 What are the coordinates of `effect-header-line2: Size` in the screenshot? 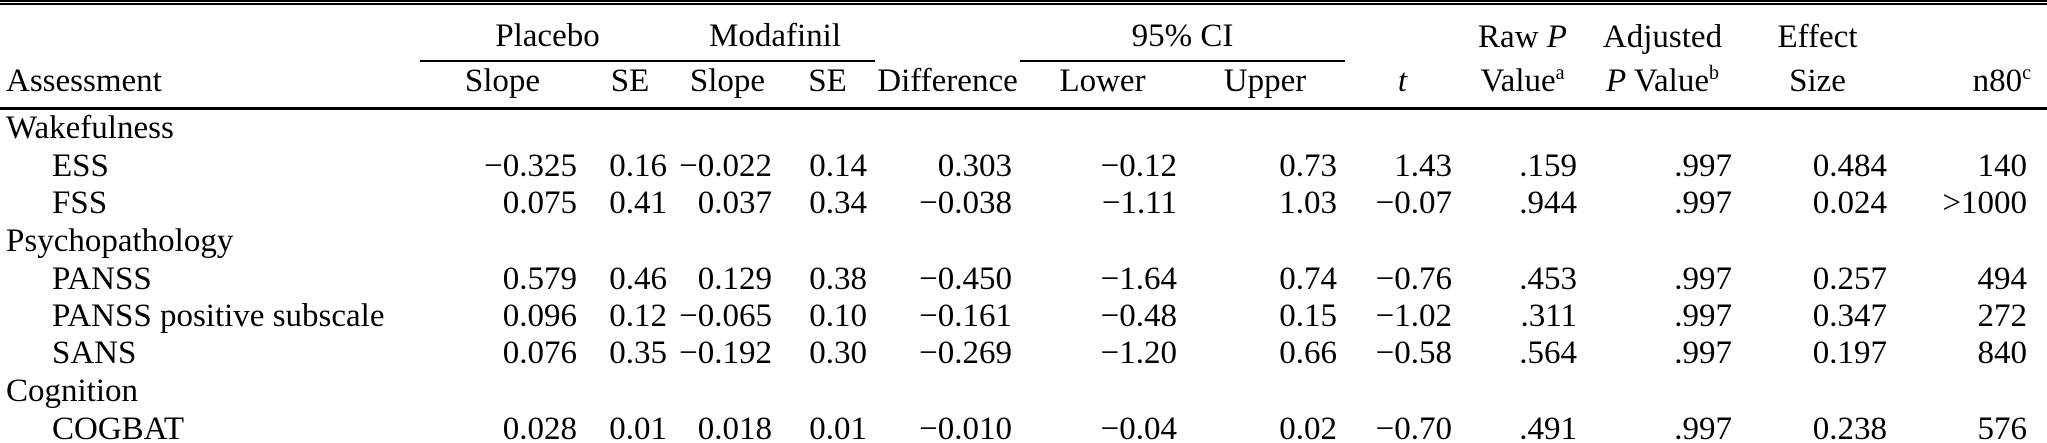 It's located at (1817, 85).